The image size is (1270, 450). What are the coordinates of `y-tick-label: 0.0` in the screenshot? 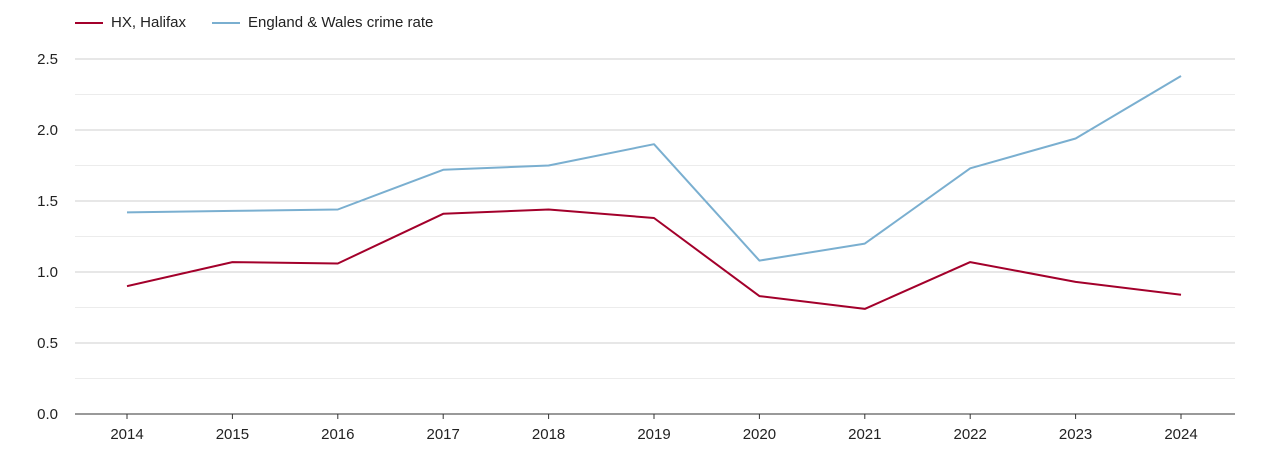 It's located at (47, 414).